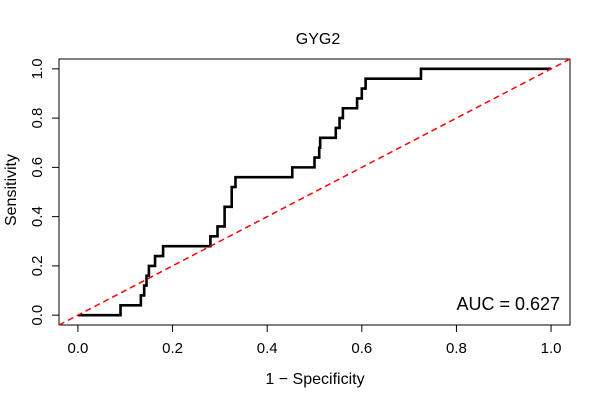  What do you see at coordinates (11, 190) in the screenshot?
I see `y-axis-label: Sensitivity` at bounding box center [11, 190].